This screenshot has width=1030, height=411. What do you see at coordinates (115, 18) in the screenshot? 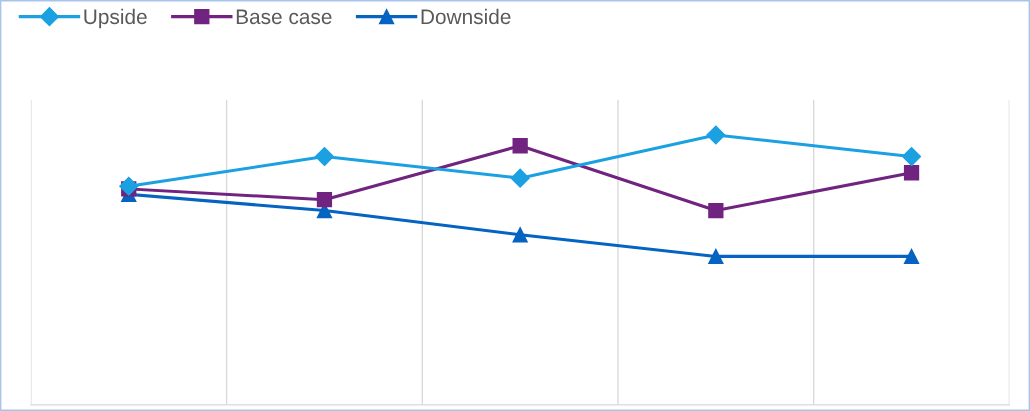
I see `legend-label: Upside` at bounding box center [115, 18].